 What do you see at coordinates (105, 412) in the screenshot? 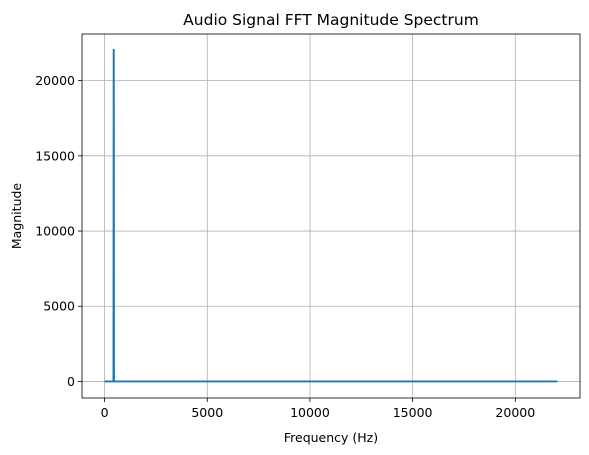
I see `x-tick-label: 0` at bounding box center [105, 412].